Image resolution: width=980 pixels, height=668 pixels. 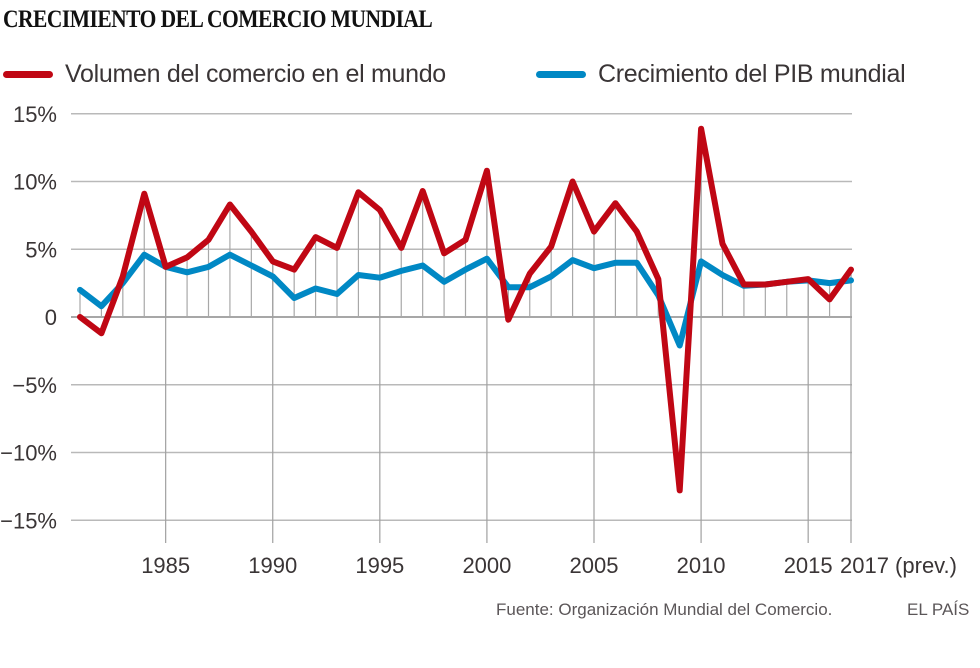 I want to click on y-tick-label: −10%, so click(x=28, y=453).